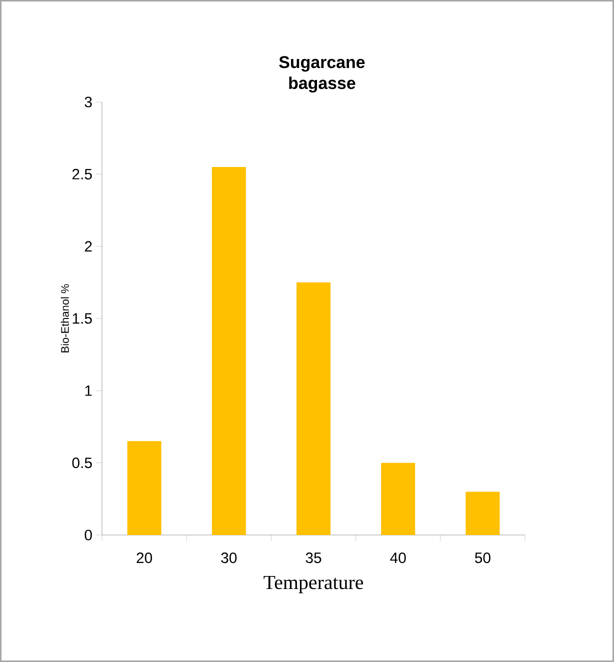 The width and height of the screenshot is (614, 662). I want to click on x-tick-label: 20, so click(144, 558).